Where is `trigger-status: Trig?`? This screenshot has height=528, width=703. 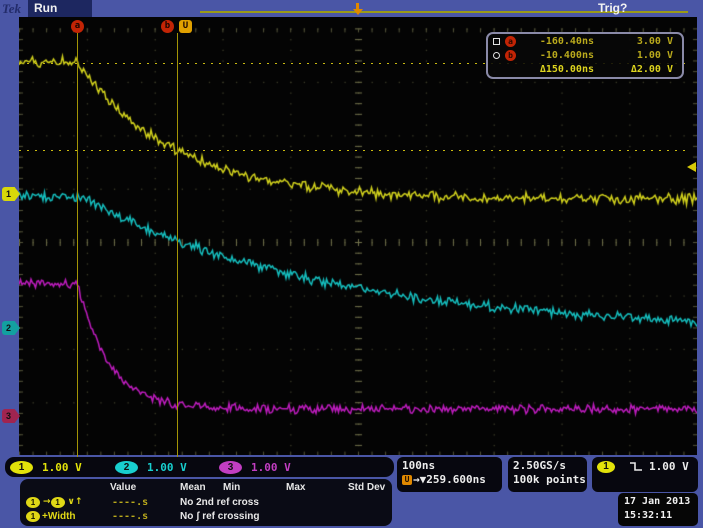 trigger-status: Trig? is located at coordinates (613, 8).